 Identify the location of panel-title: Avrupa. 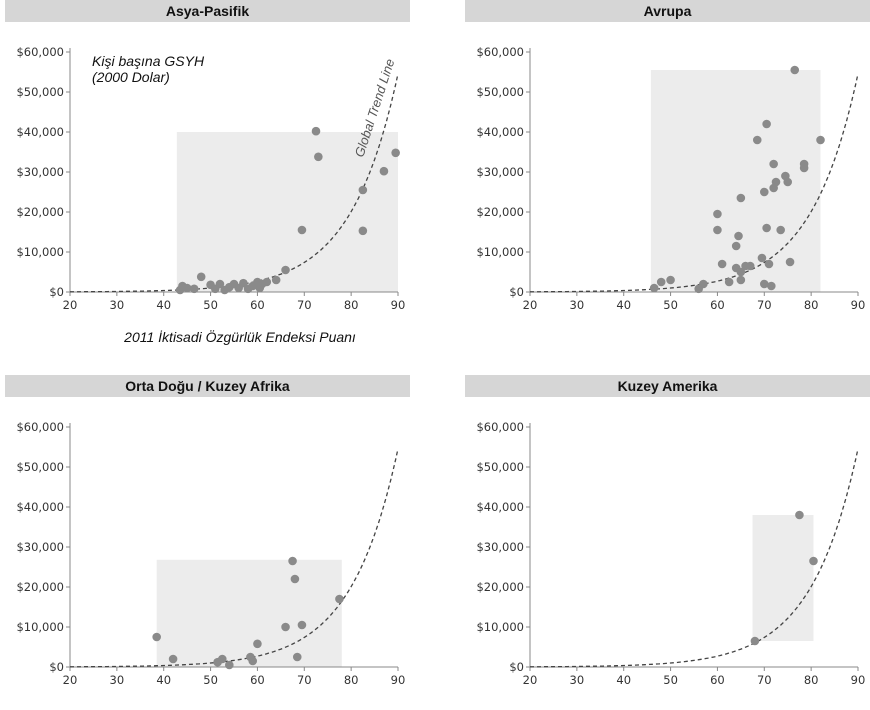
(667, 11).